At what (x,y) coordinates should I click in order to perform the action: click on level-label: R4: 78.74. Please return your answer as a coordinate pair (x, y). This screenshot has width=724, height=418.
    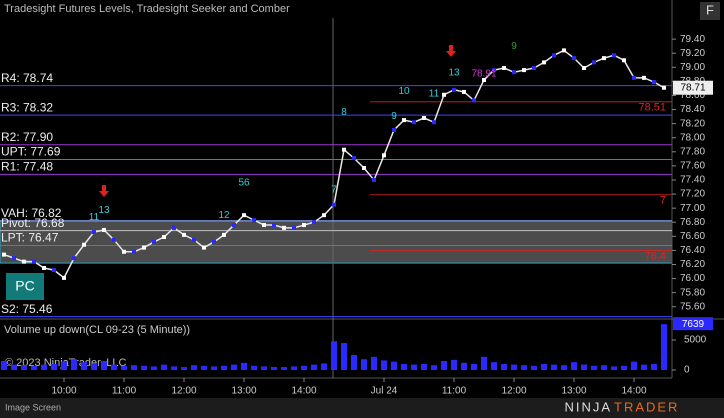
    Looking at the image, I should click on (27, 78).